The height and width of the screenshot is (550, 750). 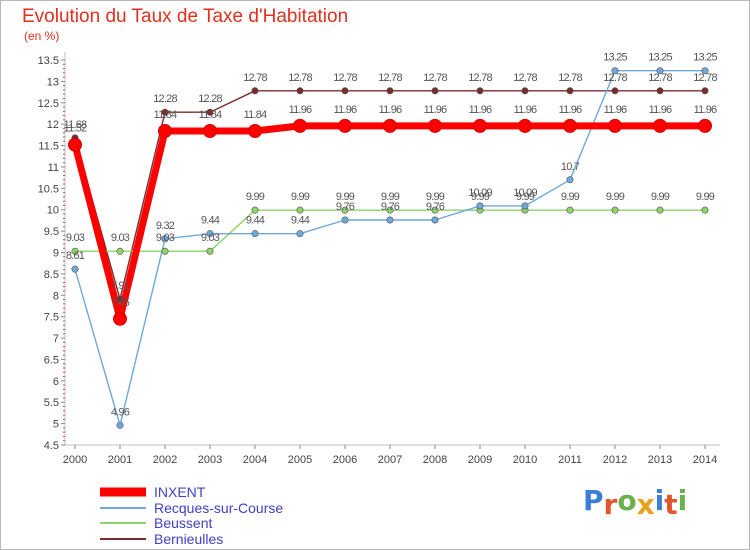 I want to click on data-label: 4.96, so click(x=120, y=412).